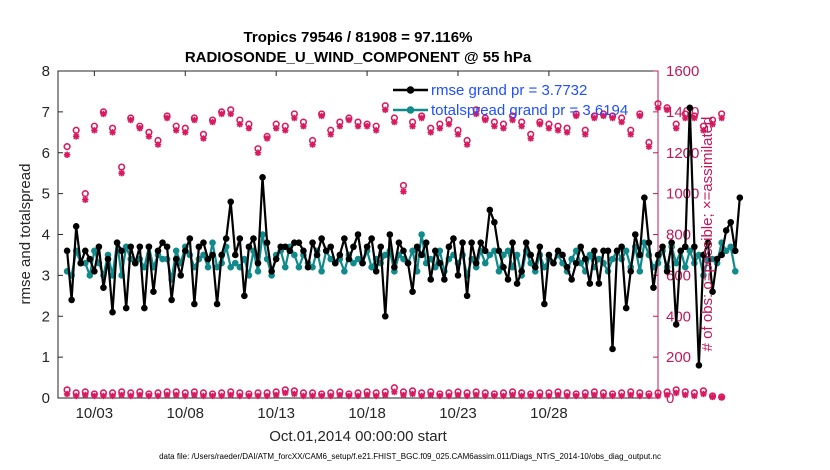 The width and height of the screenshot is (830, 470). Describe the element at coordinates (410, 110) in the screenshot. I see `legend-spread-marker` at that location.